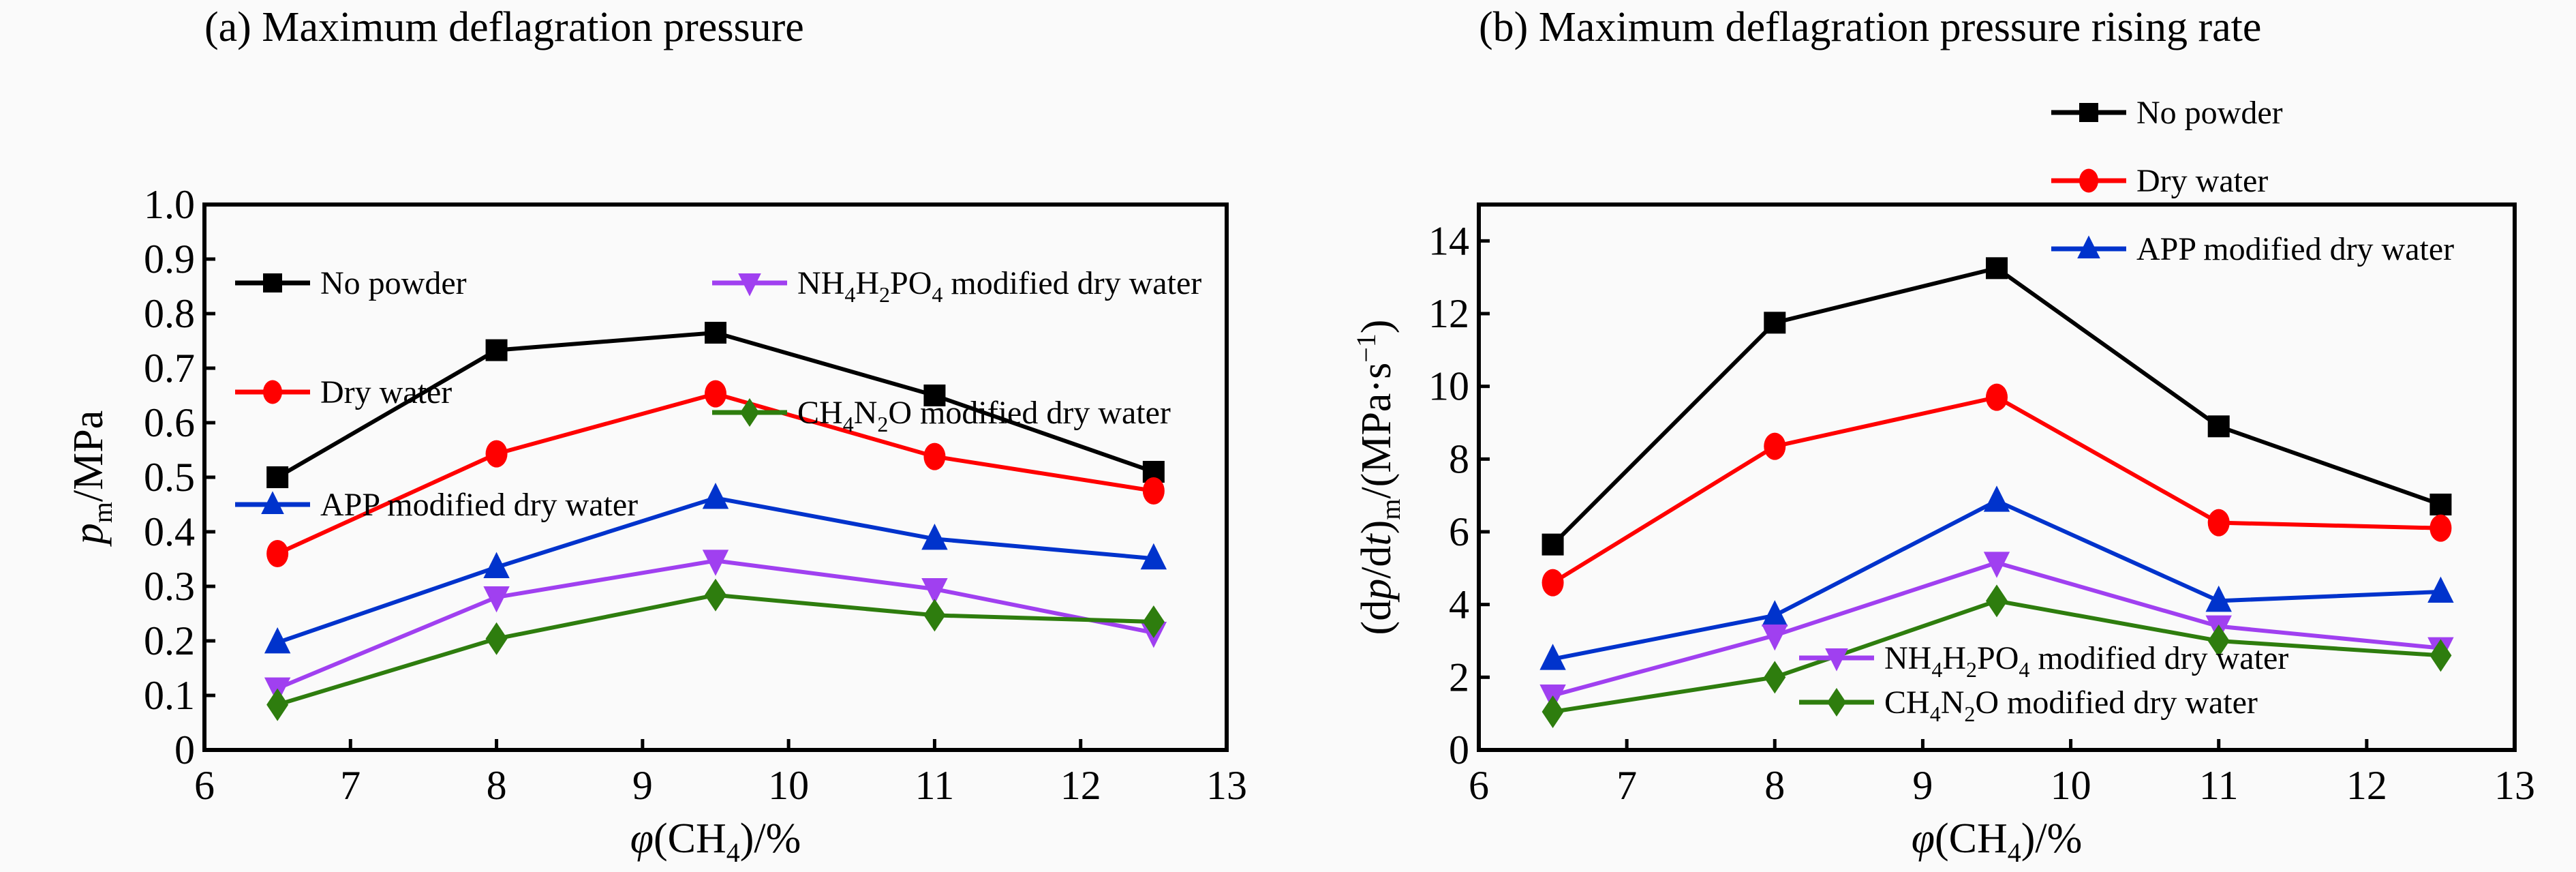  Describe the element at coordinates (169, 259) in the screenshot. I see `y-tick-label: 0.9` at that location.